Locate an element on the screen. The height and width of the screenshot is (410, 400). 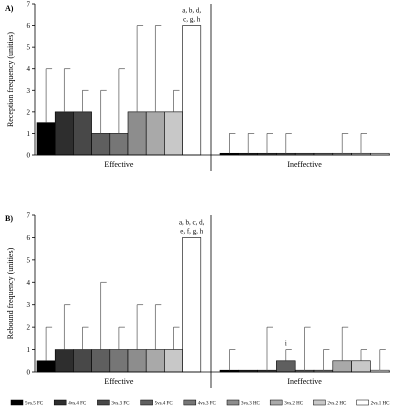
legend-item: 3vs.3 HC is located at coordinates (243, 403).